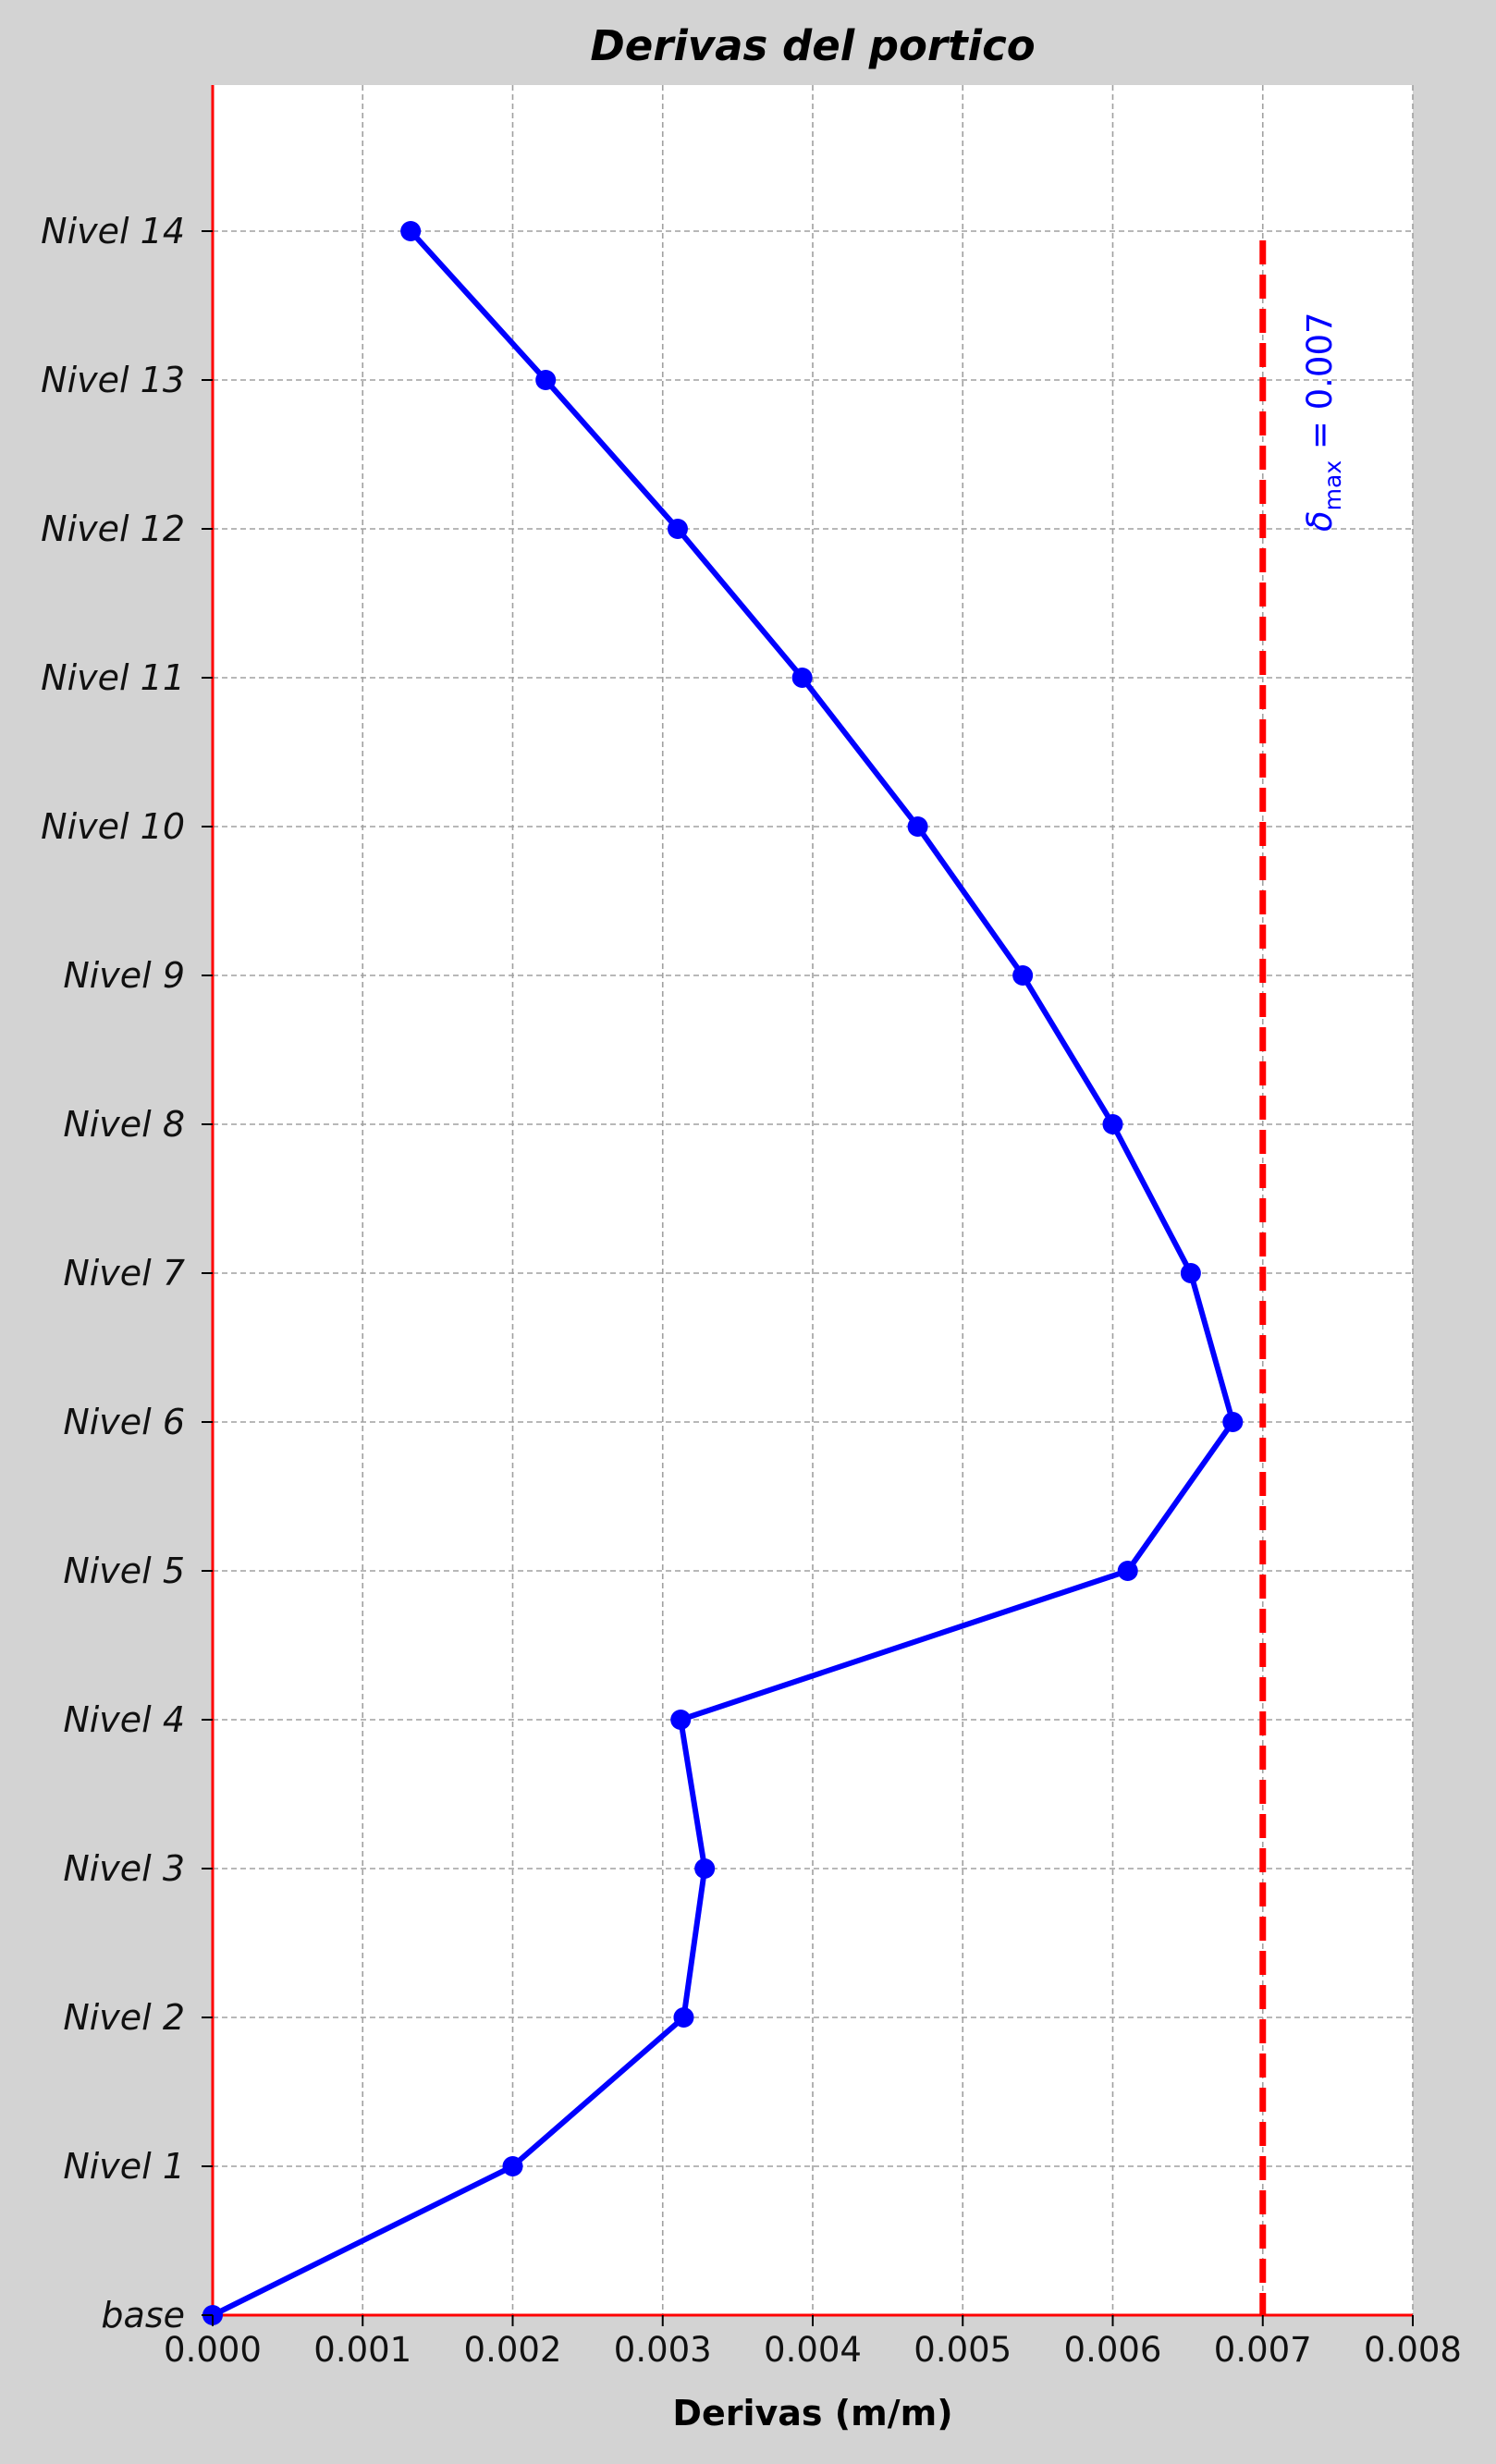  What do you see at coordinates (124, 976) in the screenshot?
I see `y-tick-label: Nivel 9` at bounding box center [124, 976].